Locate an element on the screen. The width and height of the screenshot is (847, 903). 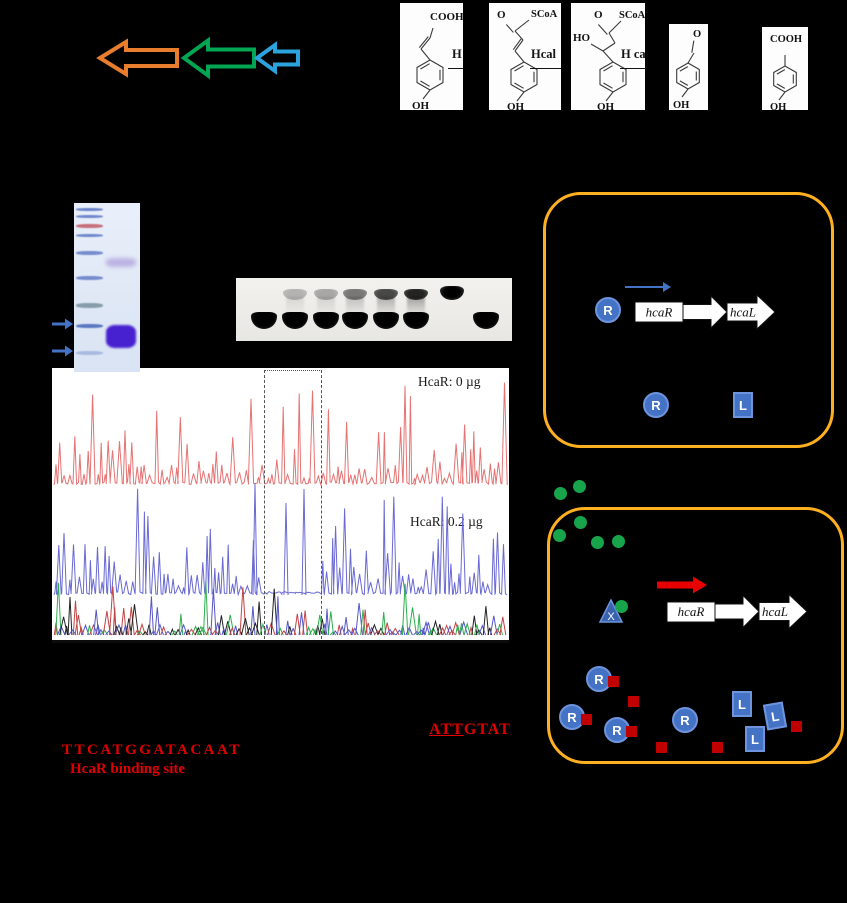
trace-with-protein is located at coordinates (280, 539).